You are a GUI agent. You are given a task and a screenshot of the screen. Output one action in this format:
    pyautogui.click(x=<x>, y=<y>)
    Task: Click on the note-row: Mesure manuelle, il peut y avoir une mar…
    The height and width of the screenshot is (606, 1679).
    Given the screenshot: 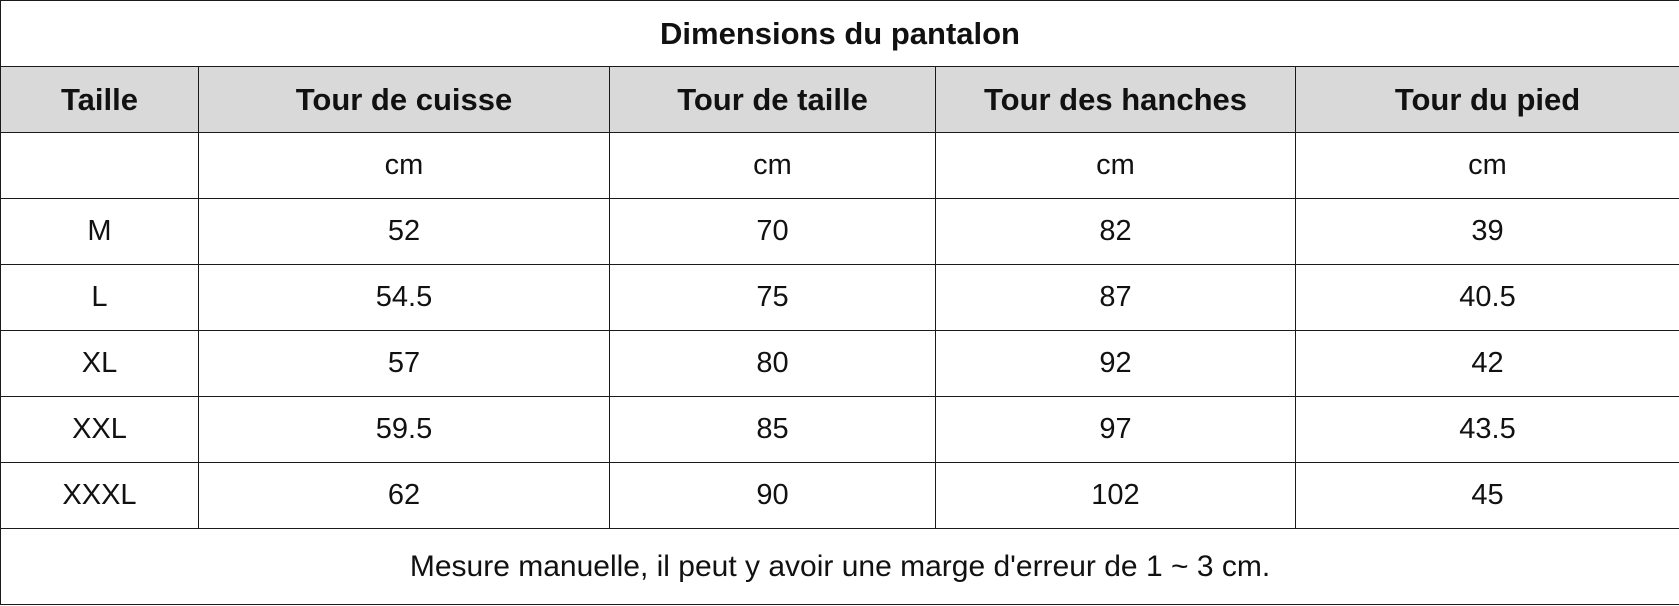 What is the action you would take?
    pyautogui.click(x=839, y=566)
    